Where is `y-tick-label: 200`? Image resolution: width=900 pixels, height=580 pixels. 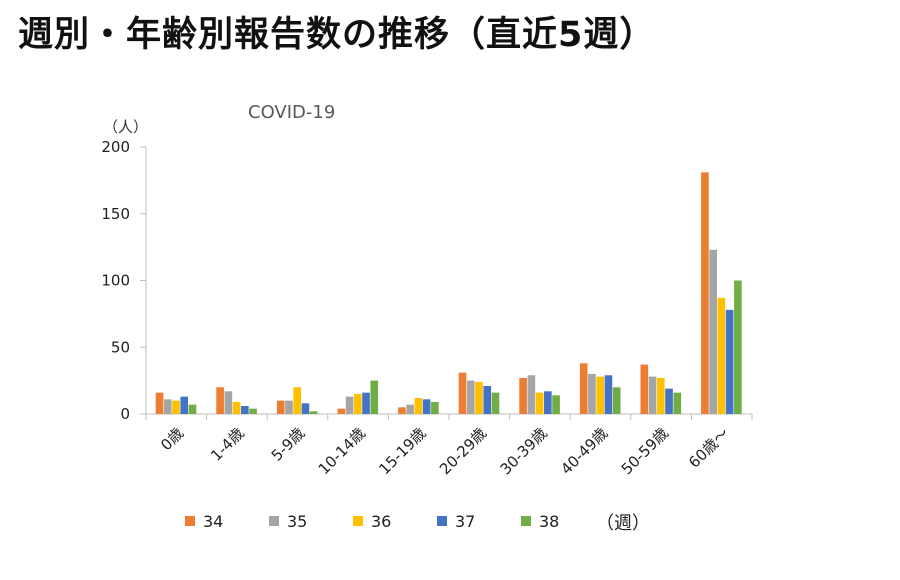
y-tick-label: 200 is located at coordinates (115, 147).